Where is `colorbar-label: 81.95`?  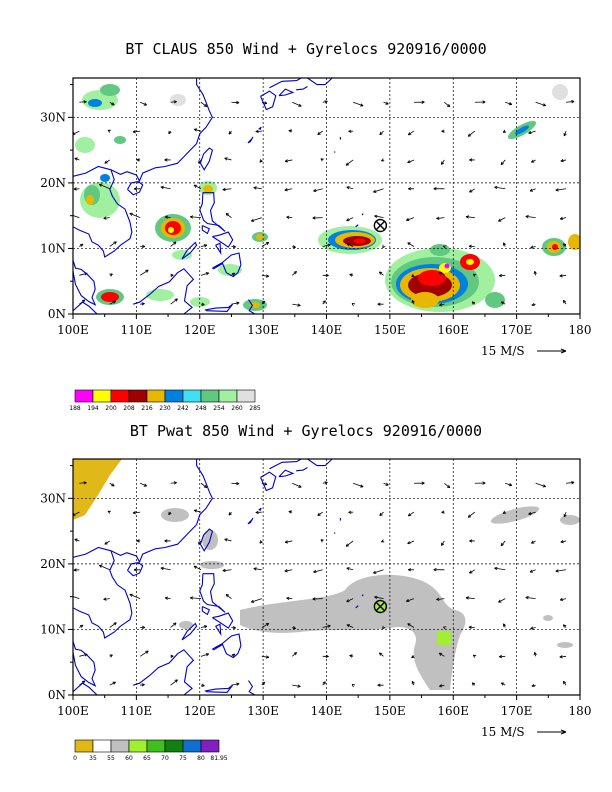 colorbar-label: 81.95 is located at coordinates (218, 758).